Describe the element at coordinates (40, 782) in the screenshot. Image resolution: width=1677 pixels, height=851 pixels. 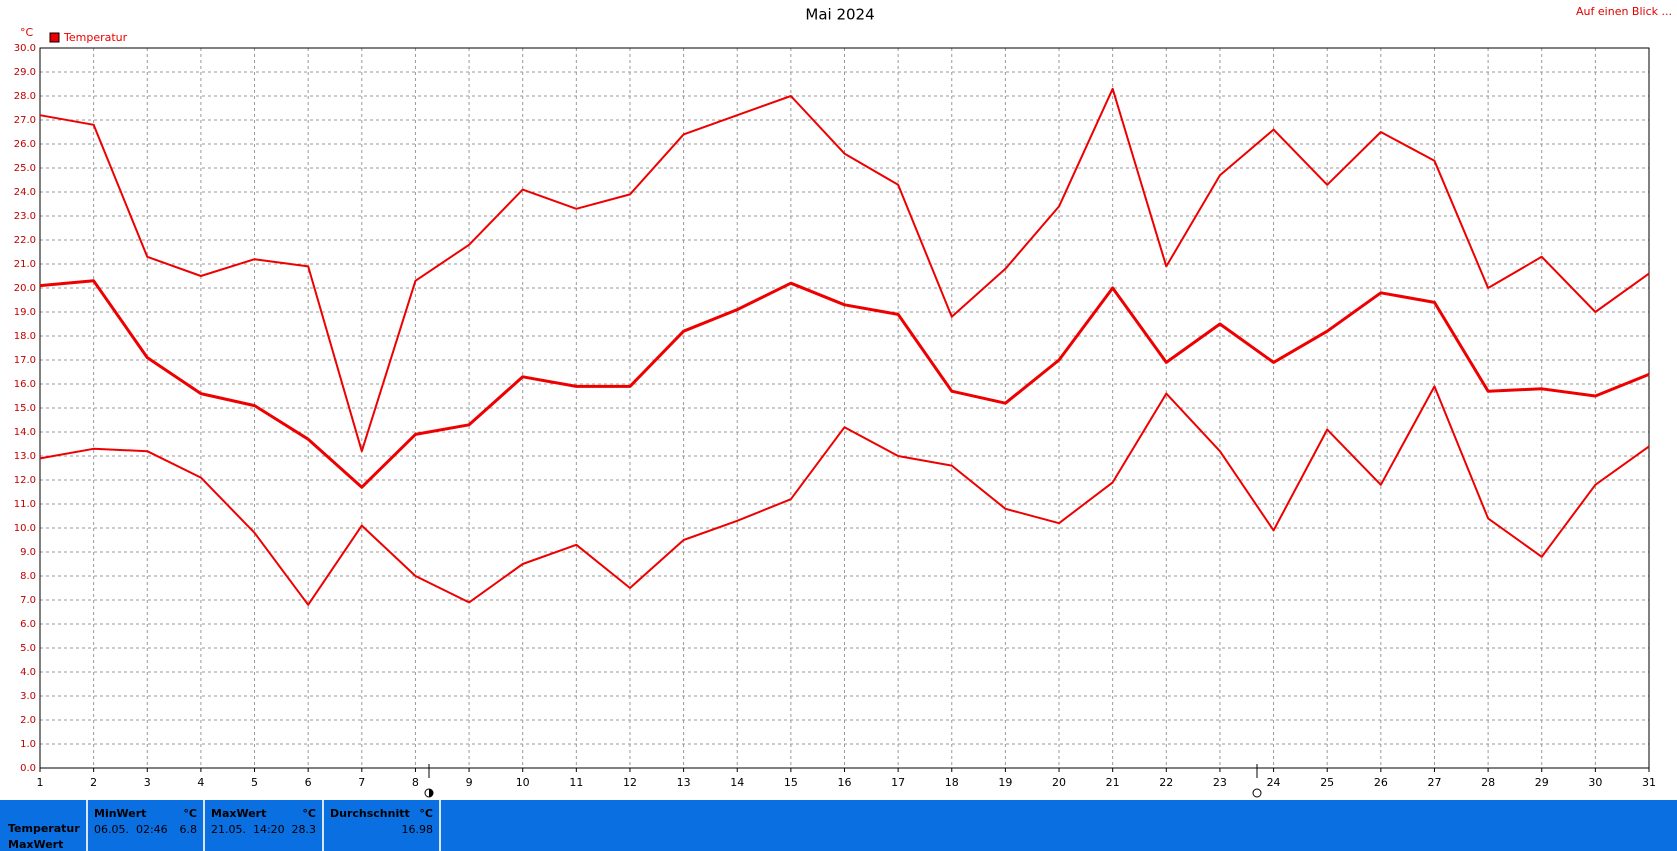
I see `x-tick-label: 1` at that location.